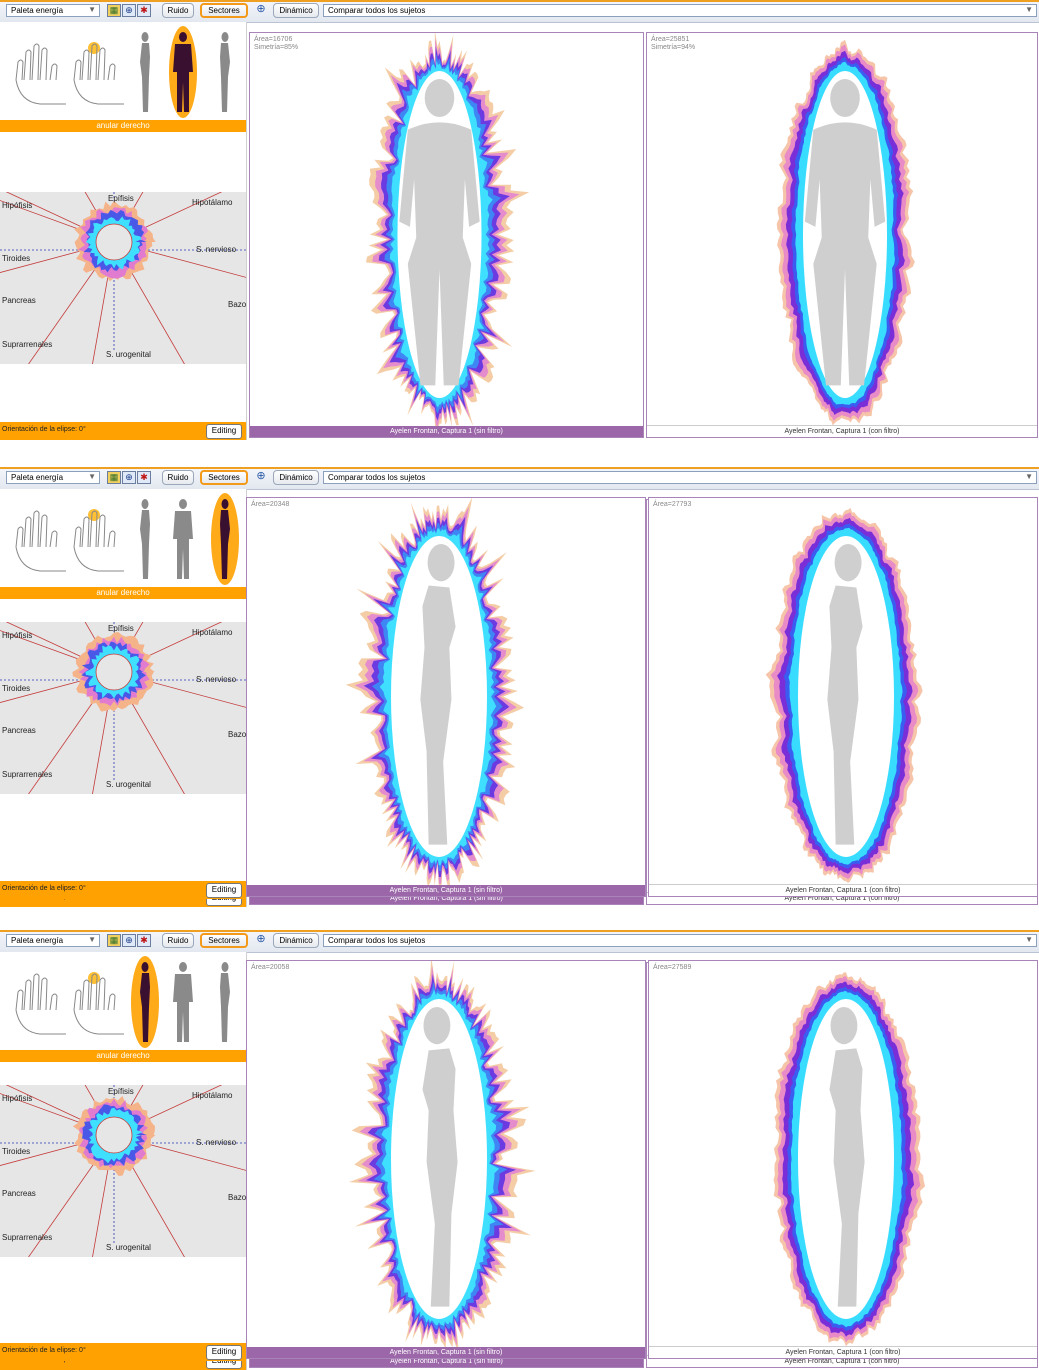  What do you see at coordinates (276, 40) in the screenshot?
I see `area-value: Área=16706` at bounding box center [276, 40].